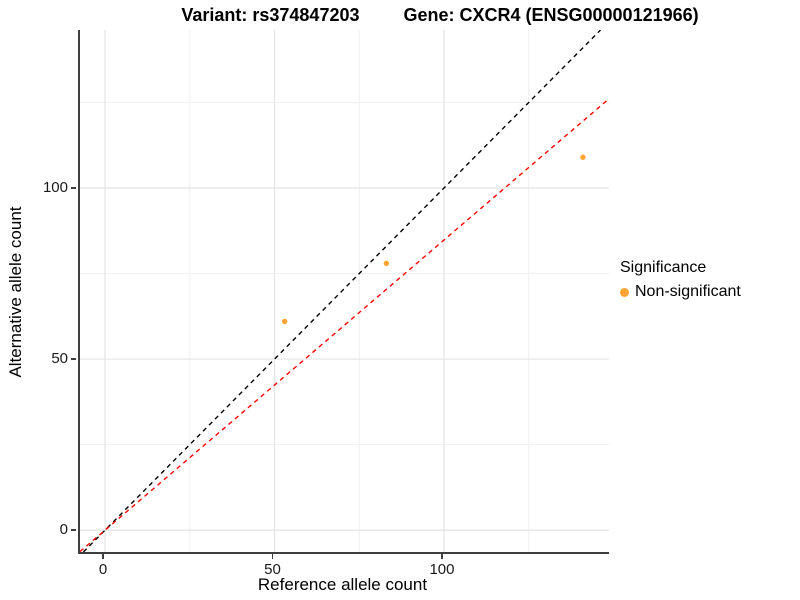  Describe the element at coordinates (624, 292) in the screenshot. I see `legend-point-icon` at that location.